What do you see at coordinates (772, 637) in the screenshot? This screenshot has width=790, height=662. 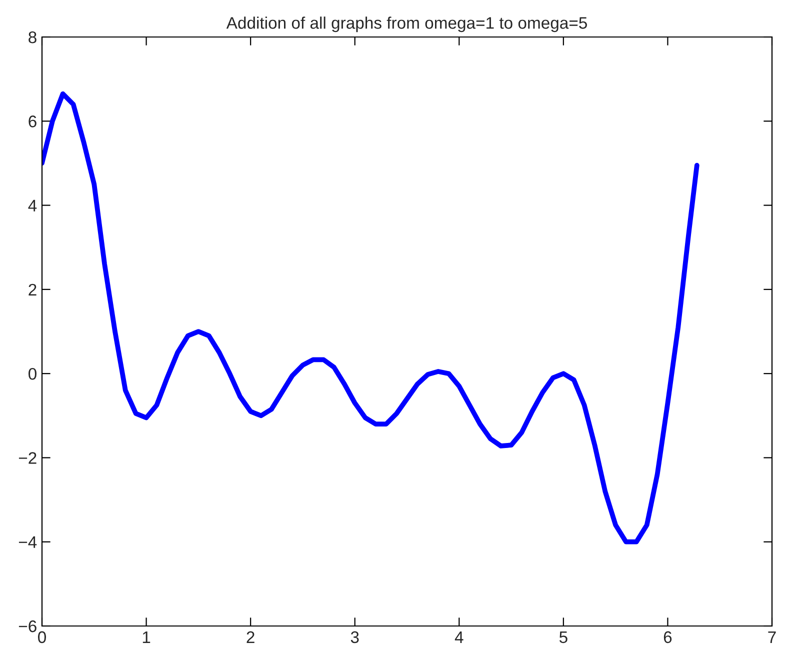 I see `x-tick-label: 7` at bounding box center [772, 637].